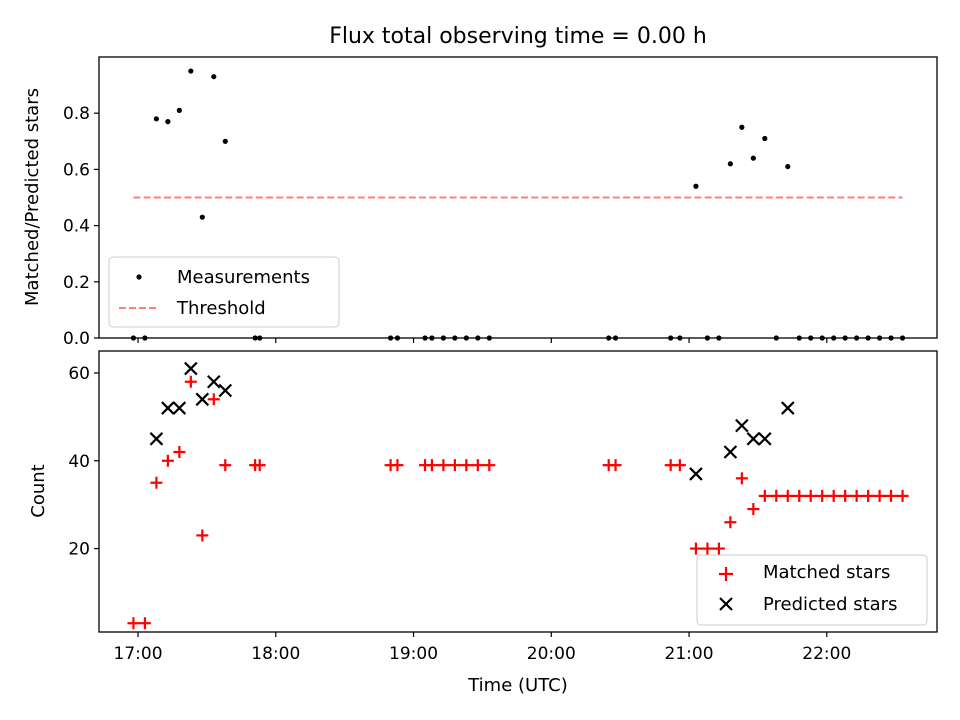 The height and width of the screenshot is (720, 960). What do you see at coordinates (79, 462) in the screenshot?
I see `count-y-tick-label: 40` at bounding box center [79, 462].